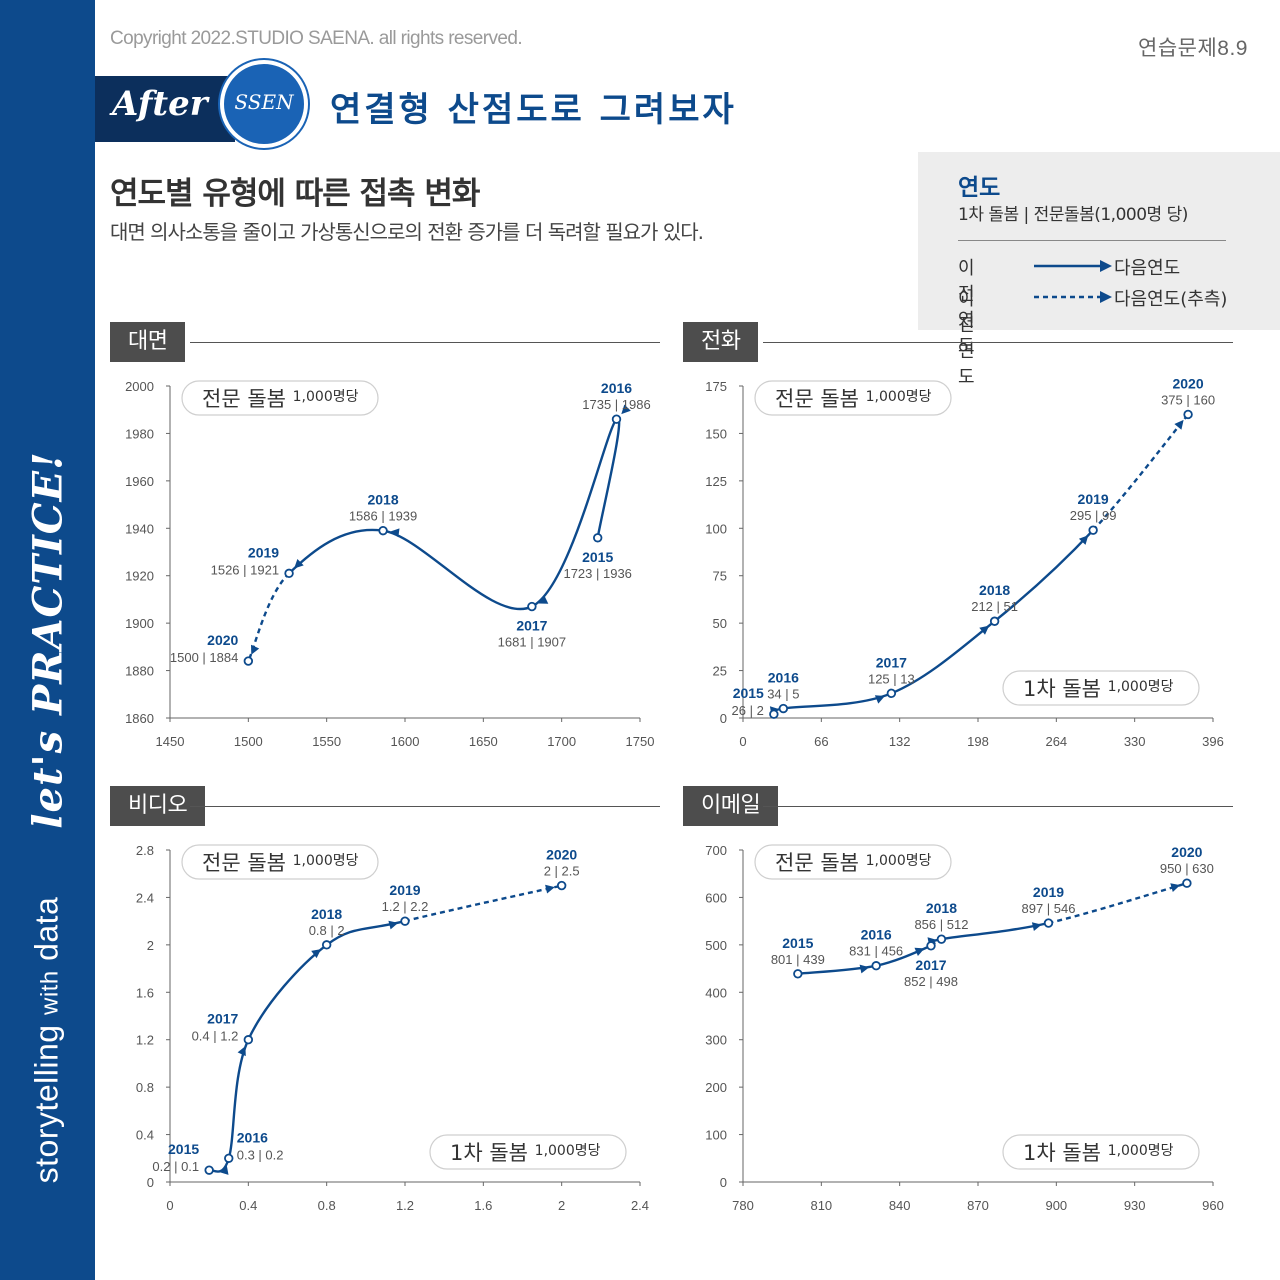 The image size is (1280, 1280). Describe the element at coordinates (966, 338) in the screenshot. I see `legend-dashed-from: 이전연도` at that location.